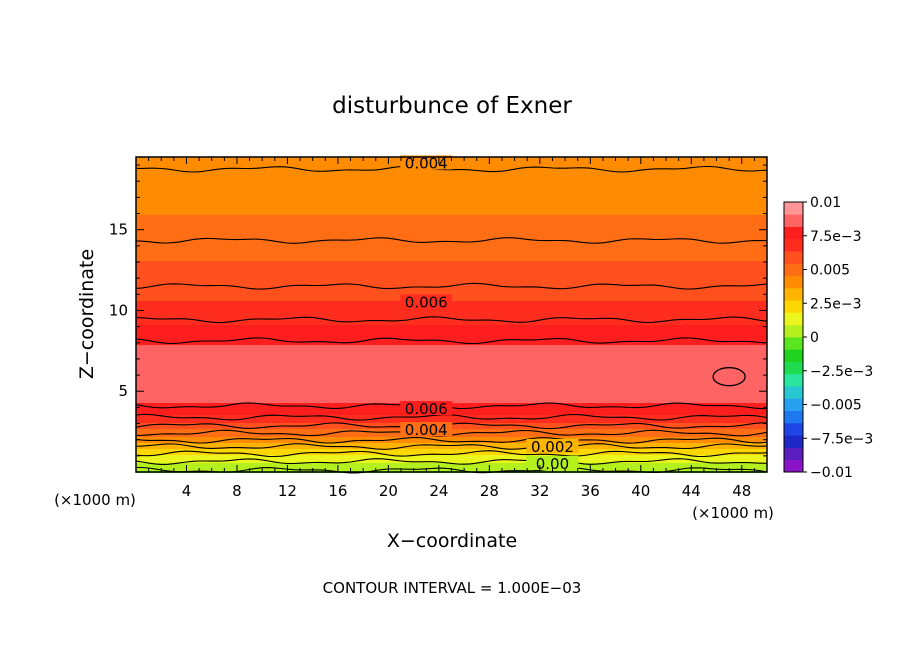  Describe the element at coordinates (830, 271) in the screenshot. I see `colorbar-tick-label: 0.005` at that location.